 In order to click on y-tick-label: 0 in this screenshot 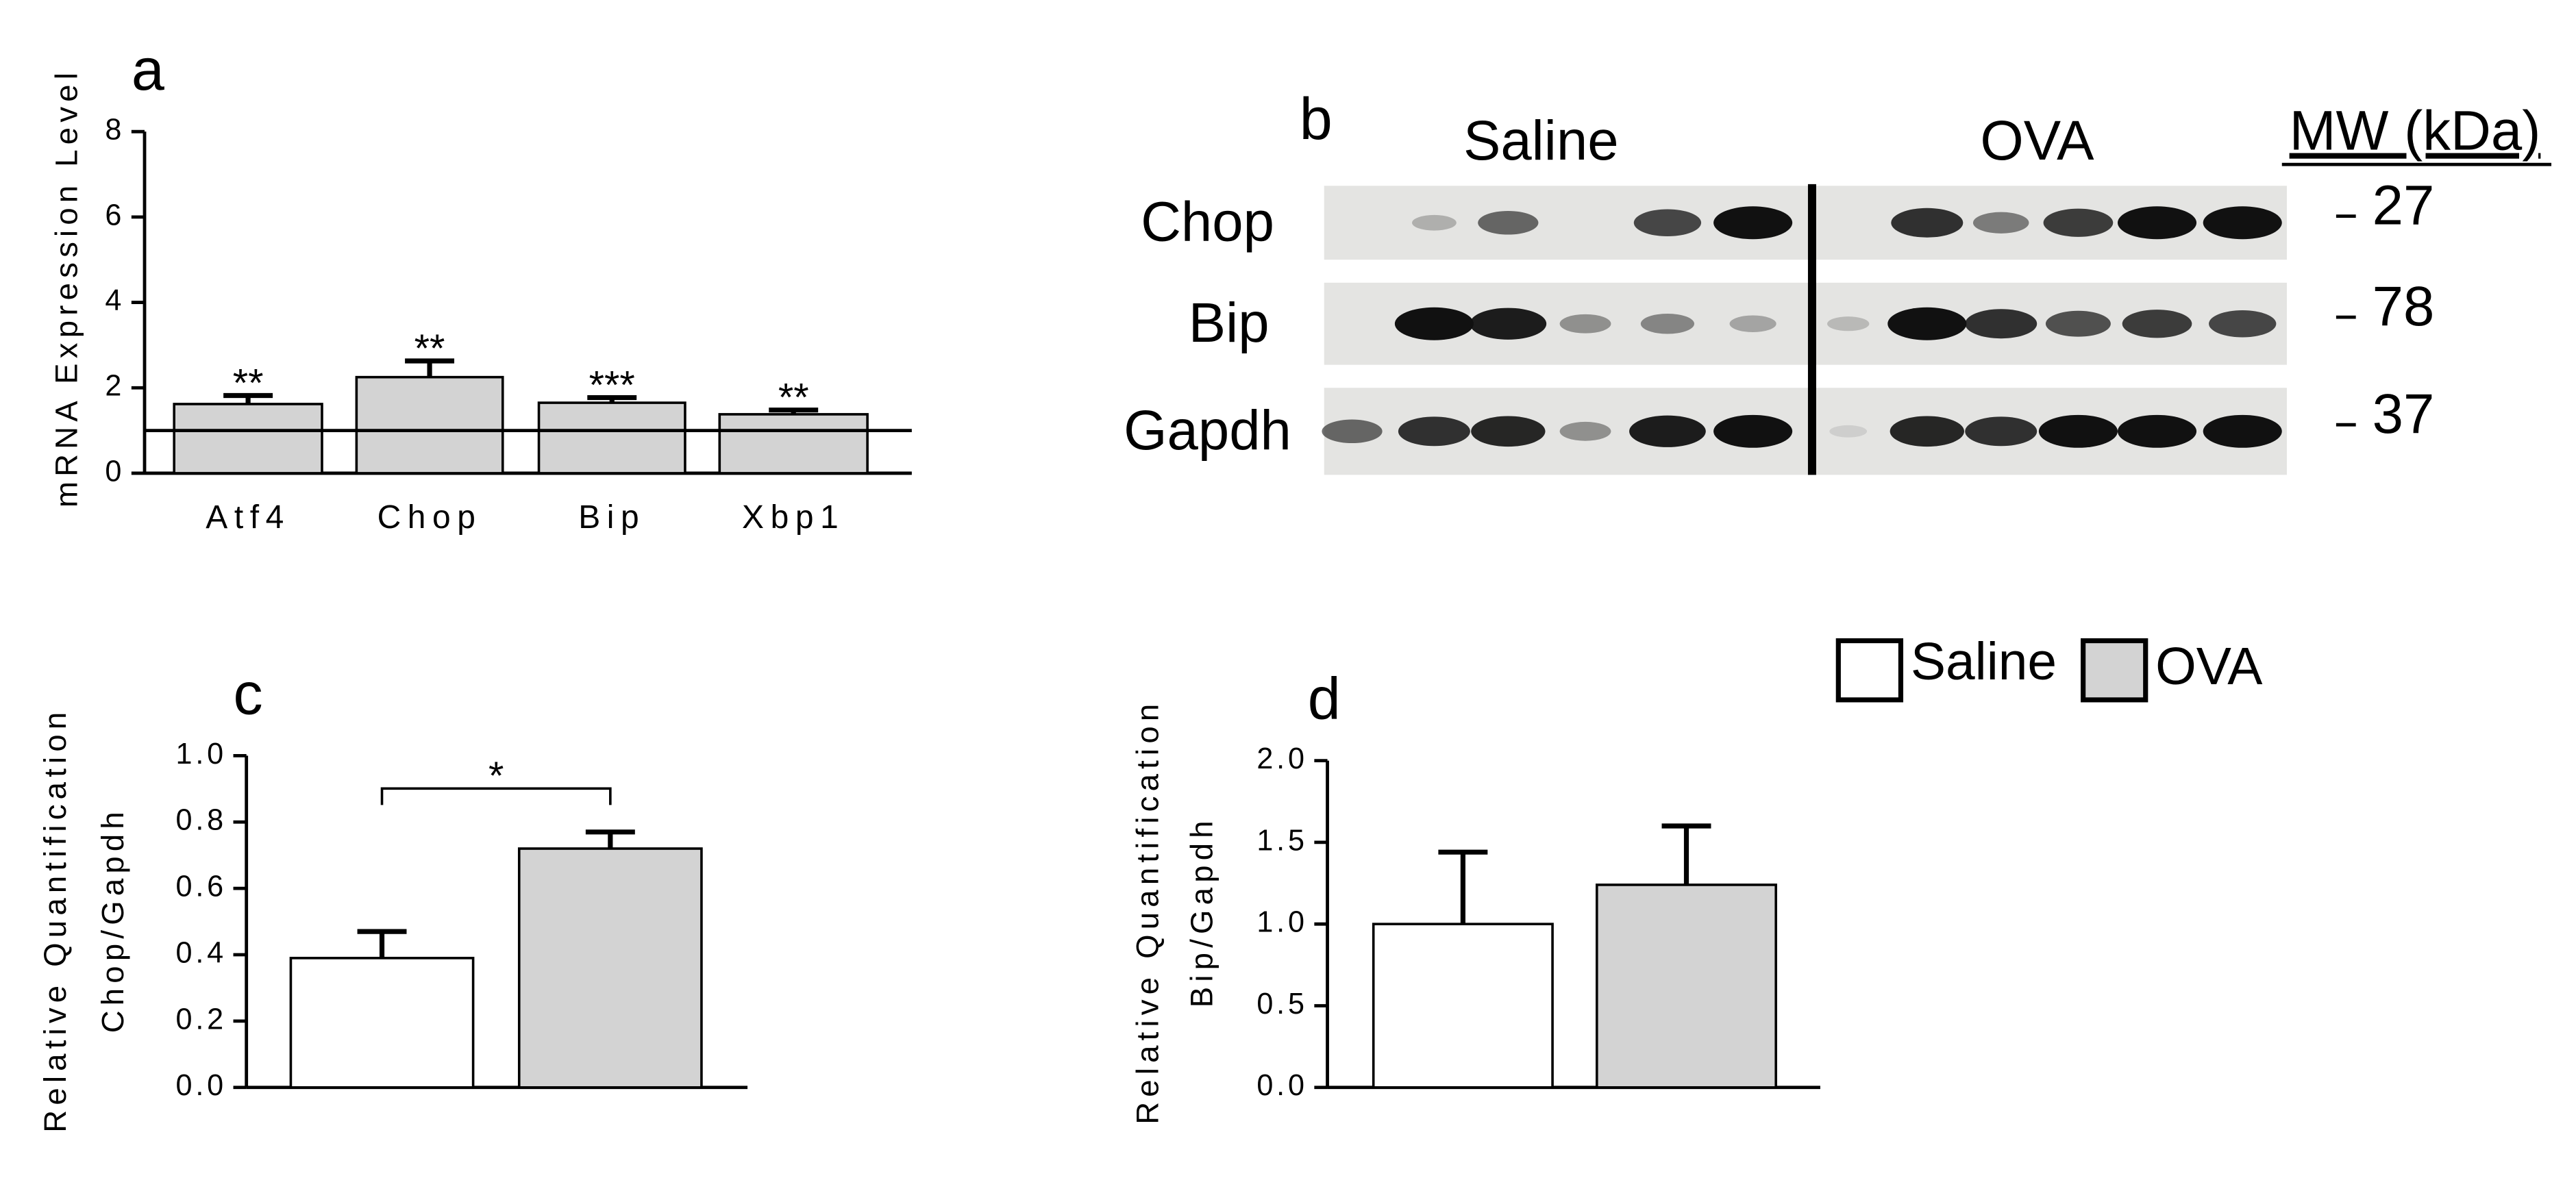, I will do `click(115, 471)`.